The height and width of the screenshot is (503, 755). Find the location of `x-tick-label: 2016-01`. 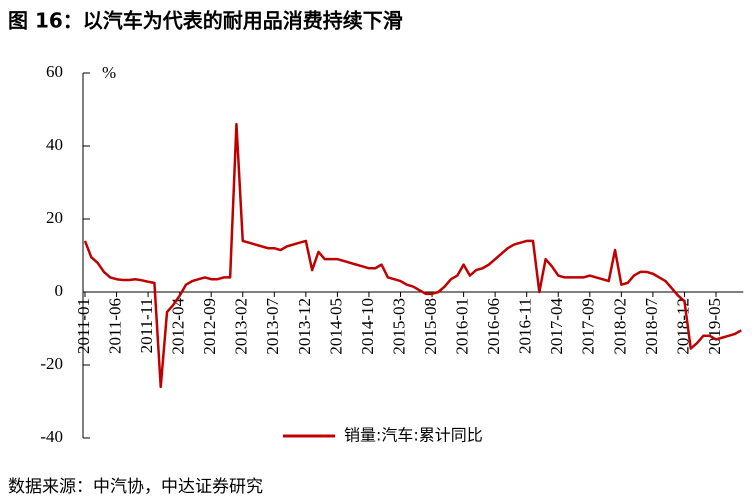

x-tick-label: 2016-01 is located at coordinates (462, 326).